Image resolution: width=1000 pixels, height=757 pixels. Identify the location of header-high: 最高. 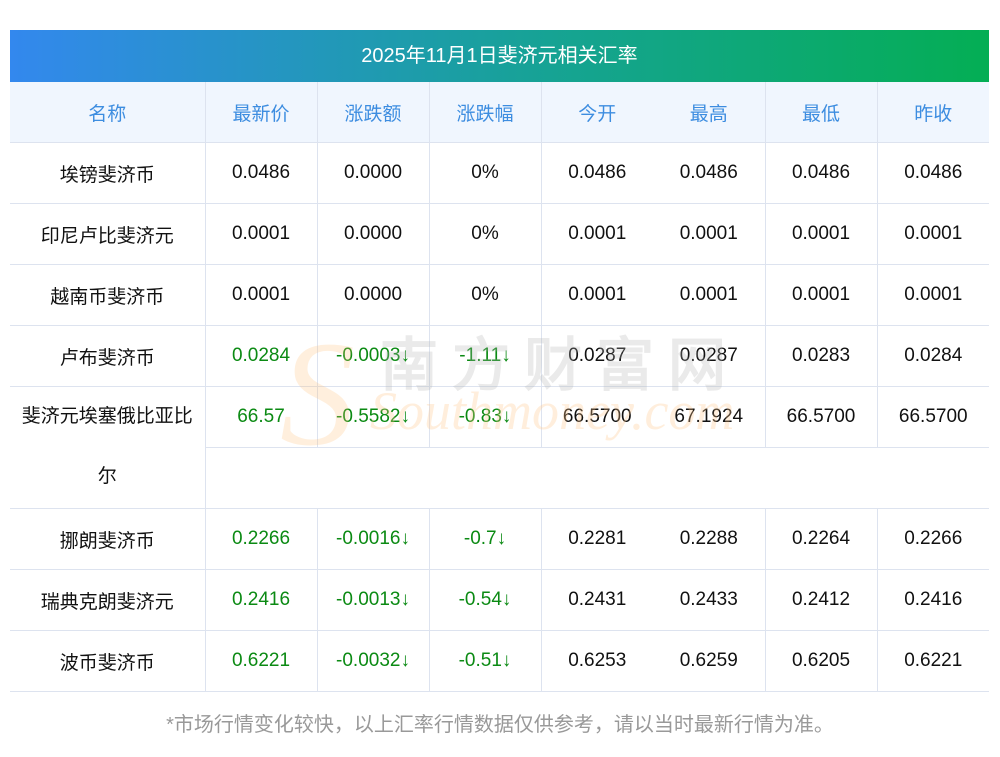
(709, 112).